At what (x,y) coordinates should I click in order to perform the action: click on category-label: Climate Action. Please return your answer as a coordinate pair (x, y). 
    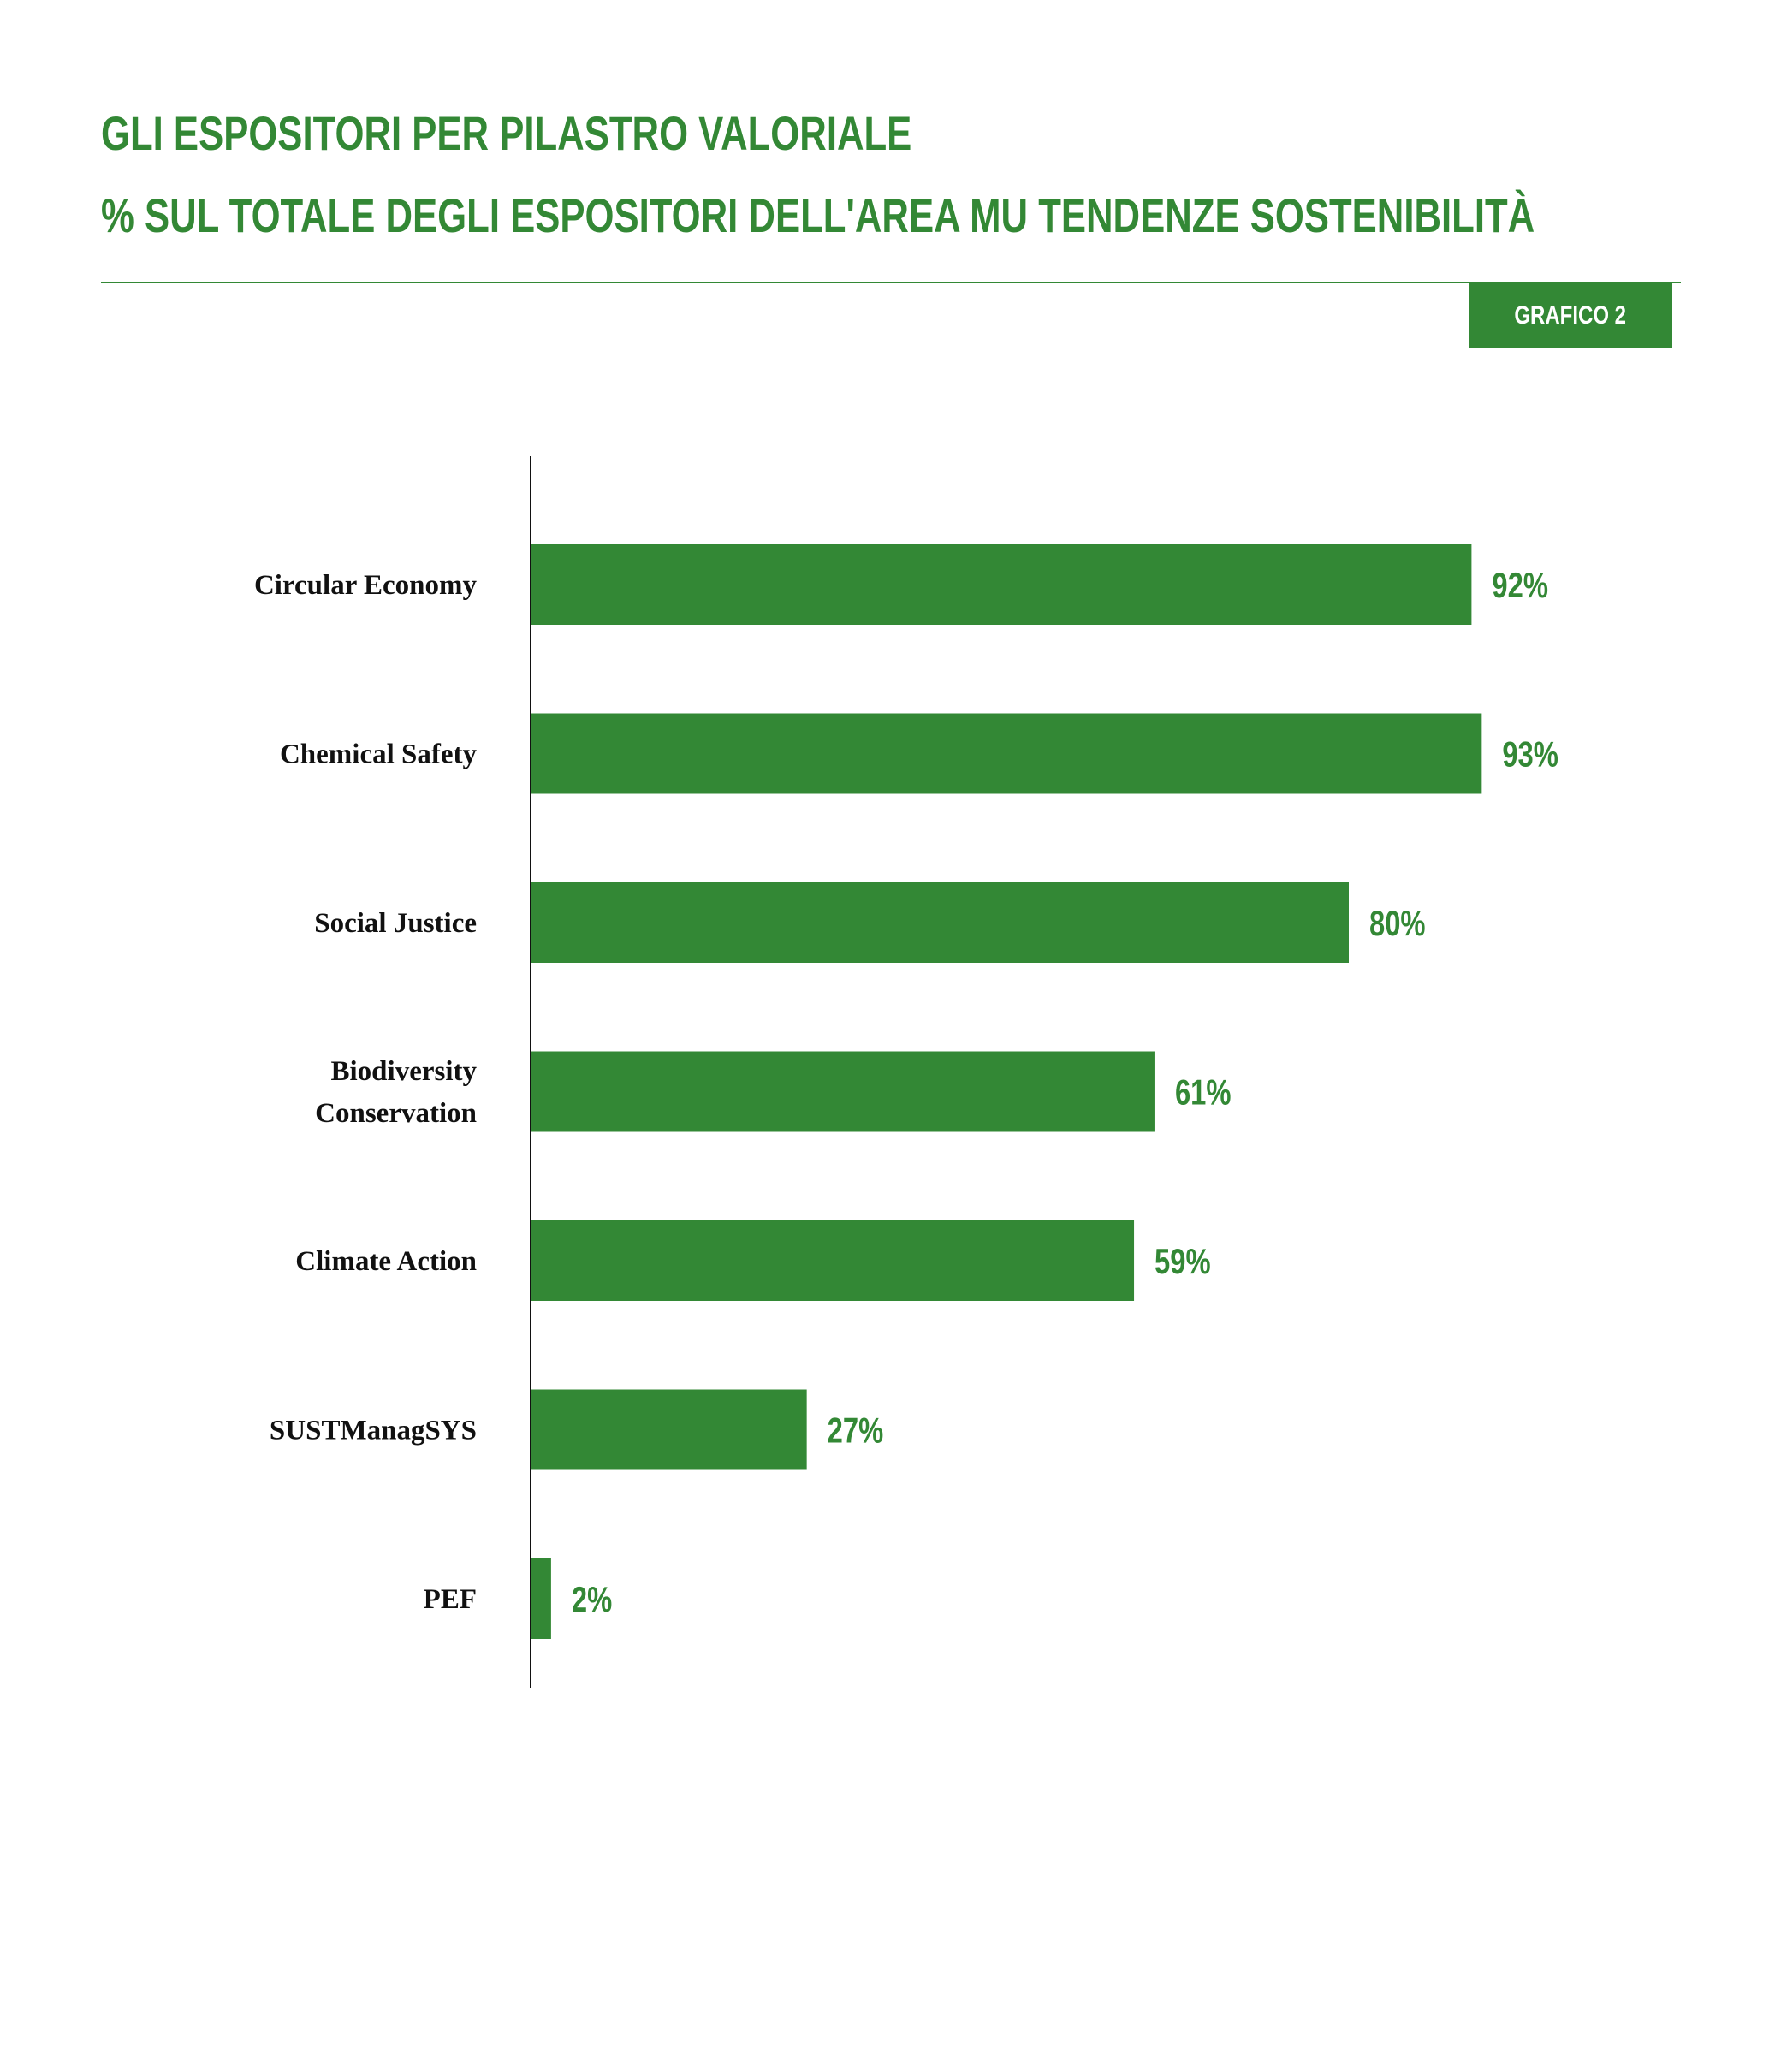
    Looking at the image, I should click on (386, 1261).